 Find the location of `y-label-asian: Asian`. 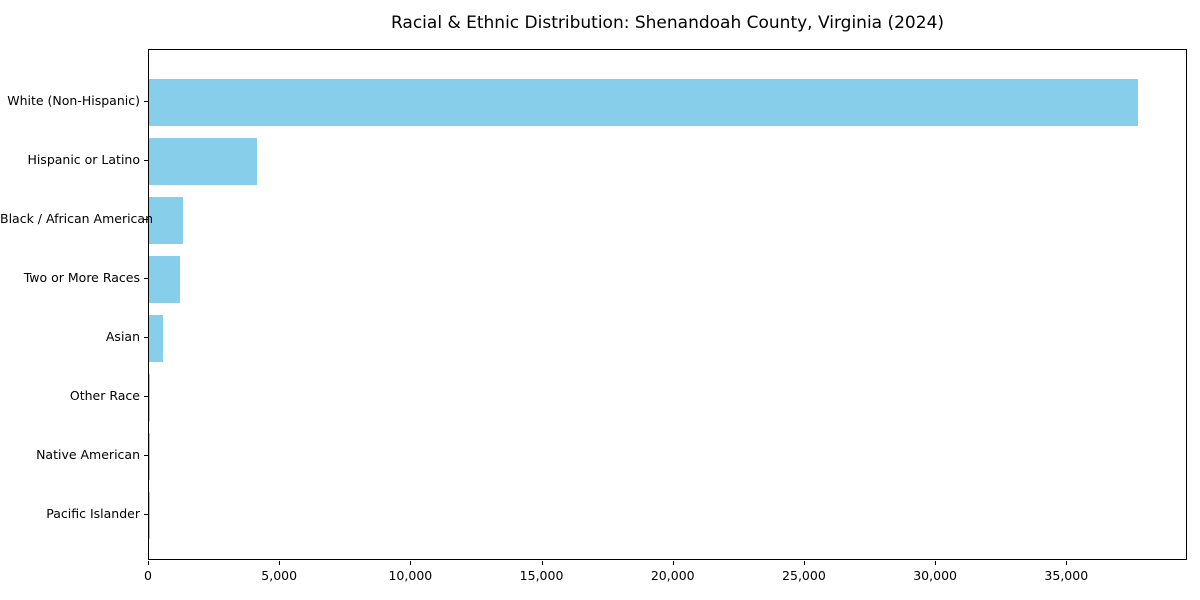

y-label-asian: Asian is located at coordinates (122, 336).